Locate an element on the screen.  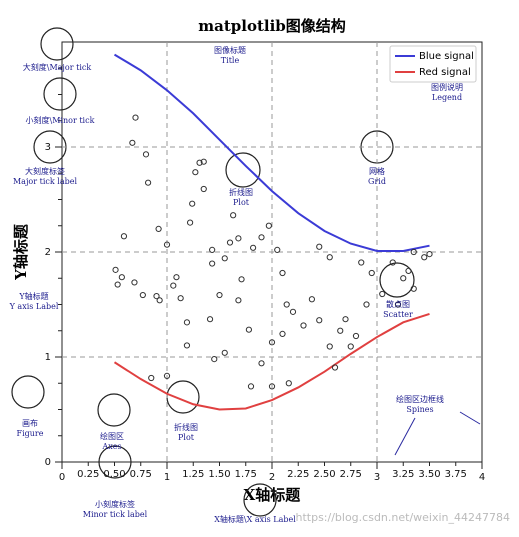
annotation: Spines is located at coordinates (419, 409).